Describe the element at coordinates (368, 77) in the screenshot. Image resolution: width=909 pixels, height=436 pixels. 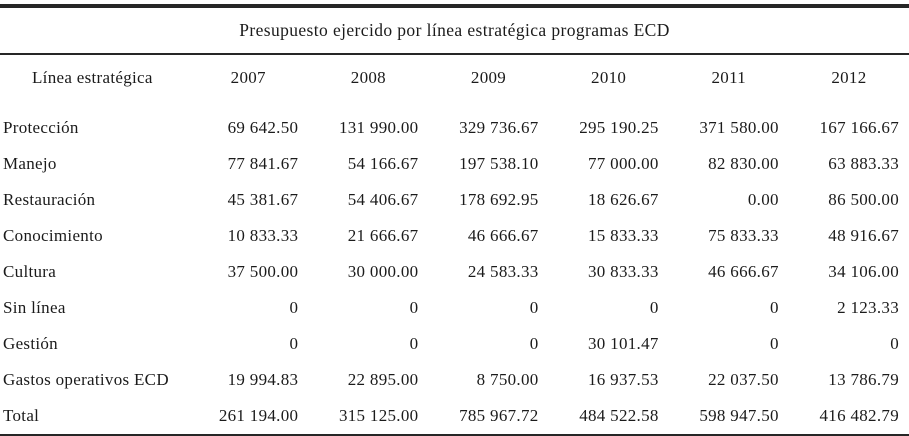
I see `header-year-2008: 2008` at that location.